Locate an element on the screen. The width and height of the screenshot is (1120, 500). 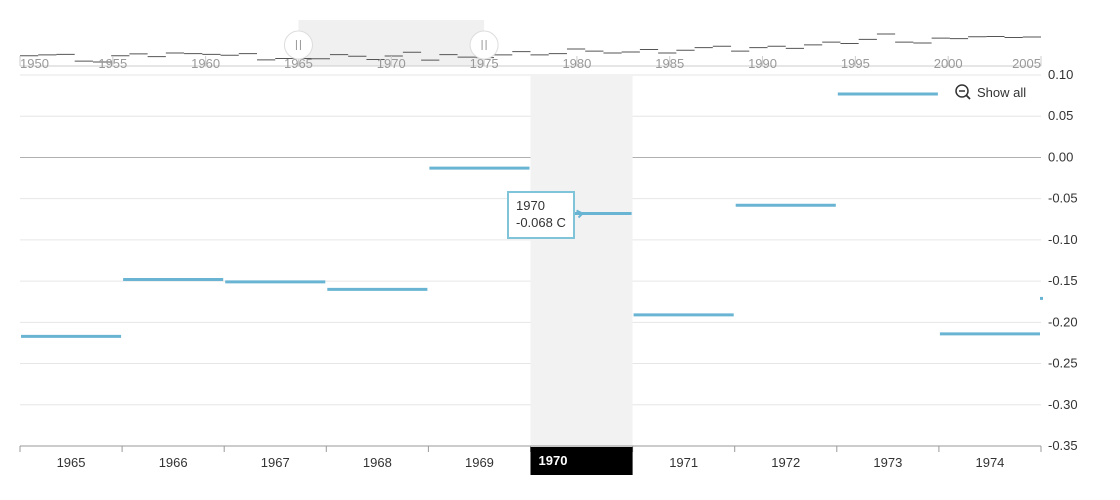
y-tick-label: 0.00 is located at coordinates (1060, 156).